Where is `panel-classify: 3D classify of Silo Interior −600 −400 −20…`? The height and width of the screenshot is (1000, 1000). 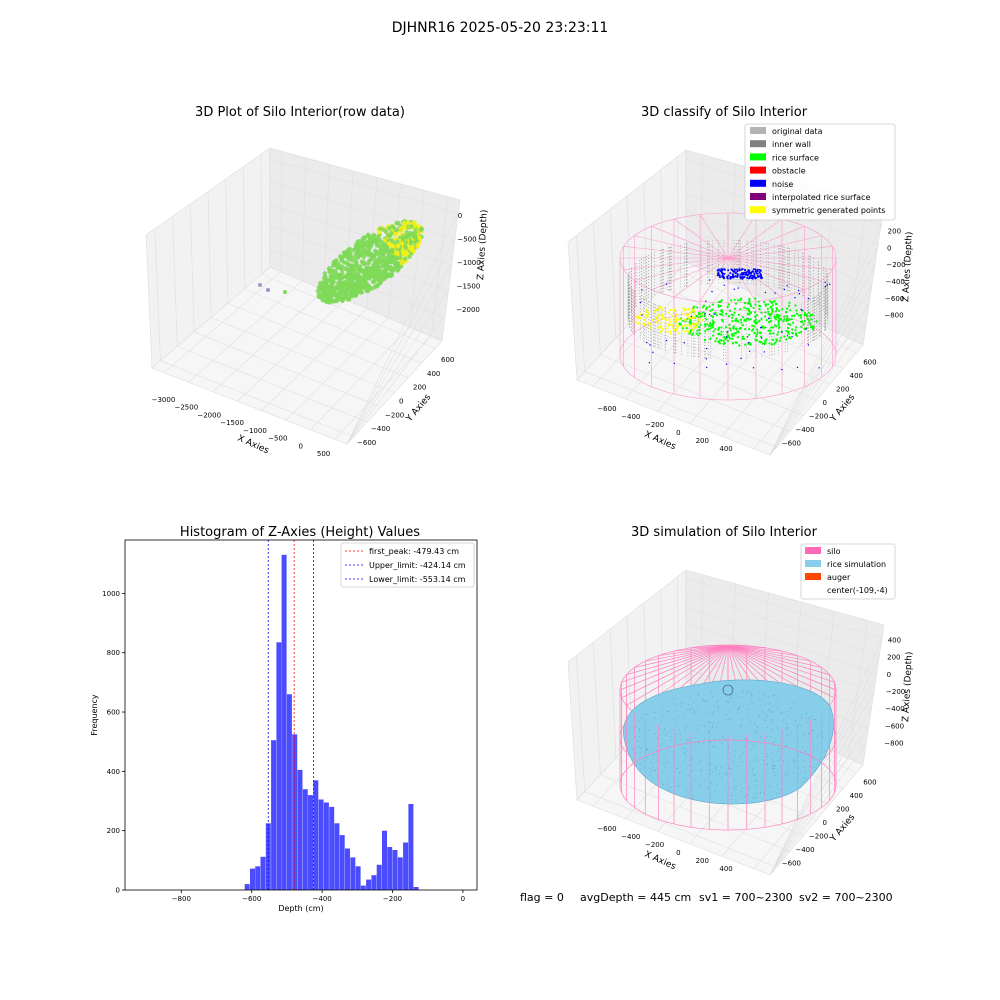
panel-classify: 3D classify of Silo Interior −600 −400 −20… is located at coordinates (741, 280).